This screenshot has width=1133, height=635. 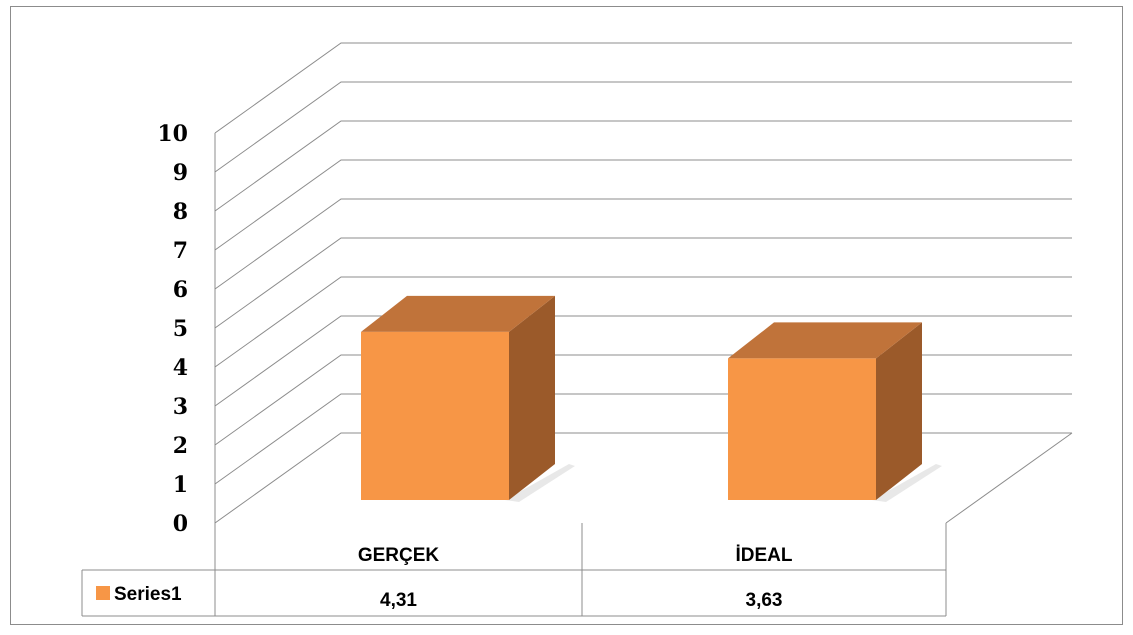 What do you see at coordinates (399, 555) in the screenshot?
I see `category-label: GERÇEK` at bounding box center [399, 555].